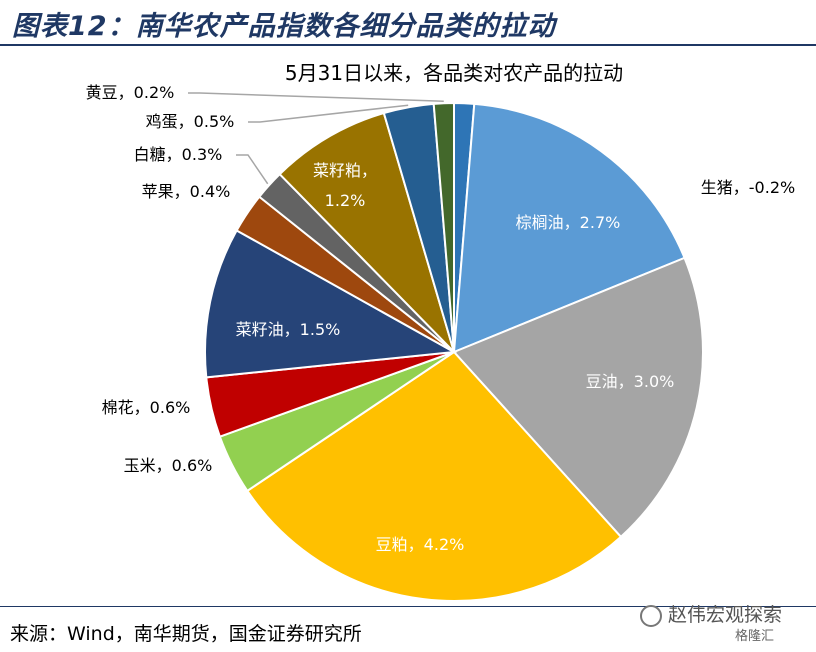 The image size is (816, 652). Describe the element at coordinates (284, 26) in the screenshot. I see `figure-title: 图表12：南华农产品指数各细分品类的拉动` at that location.